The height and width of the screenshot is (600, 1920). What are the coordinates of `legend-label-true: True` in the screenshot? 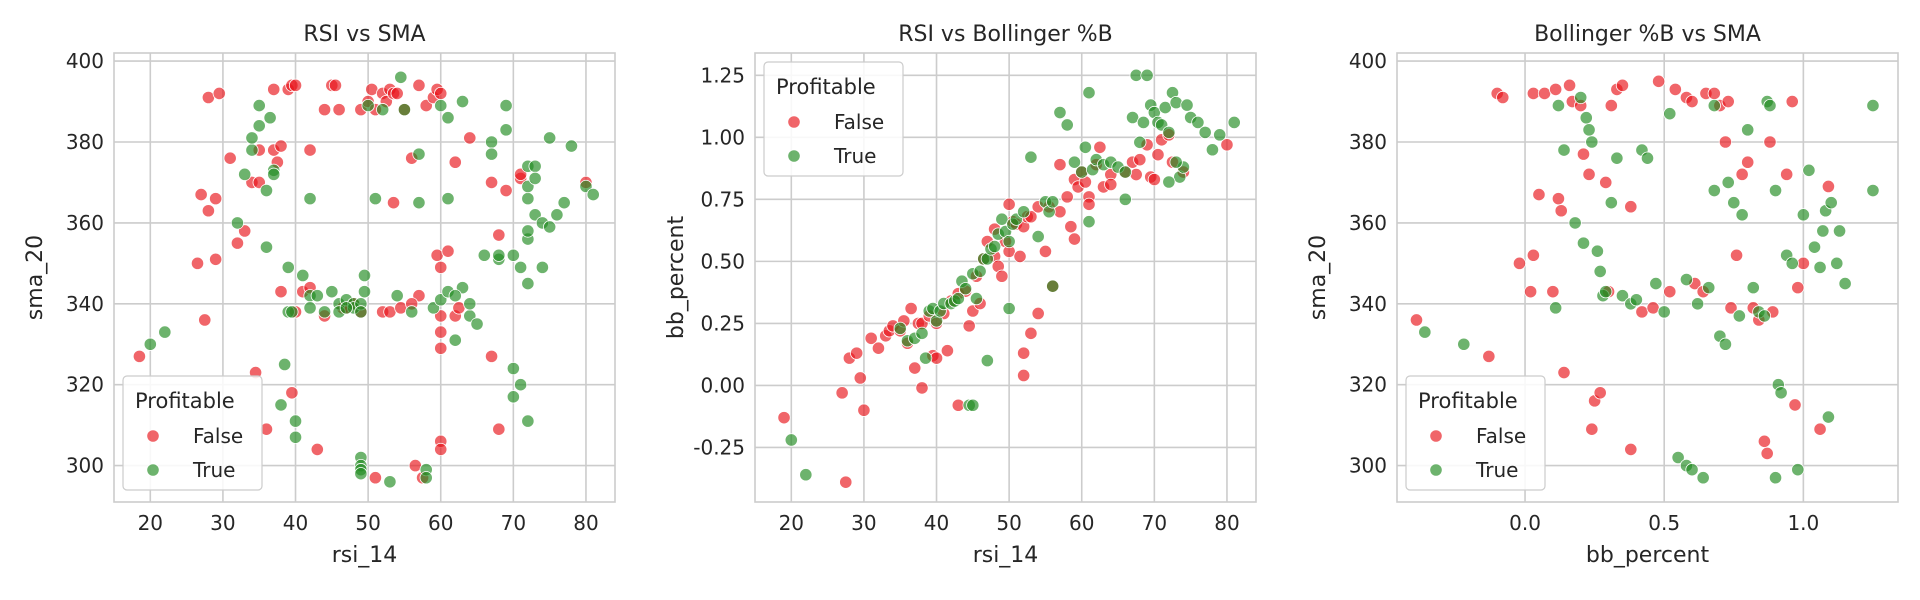 It's located at (1496, 470).